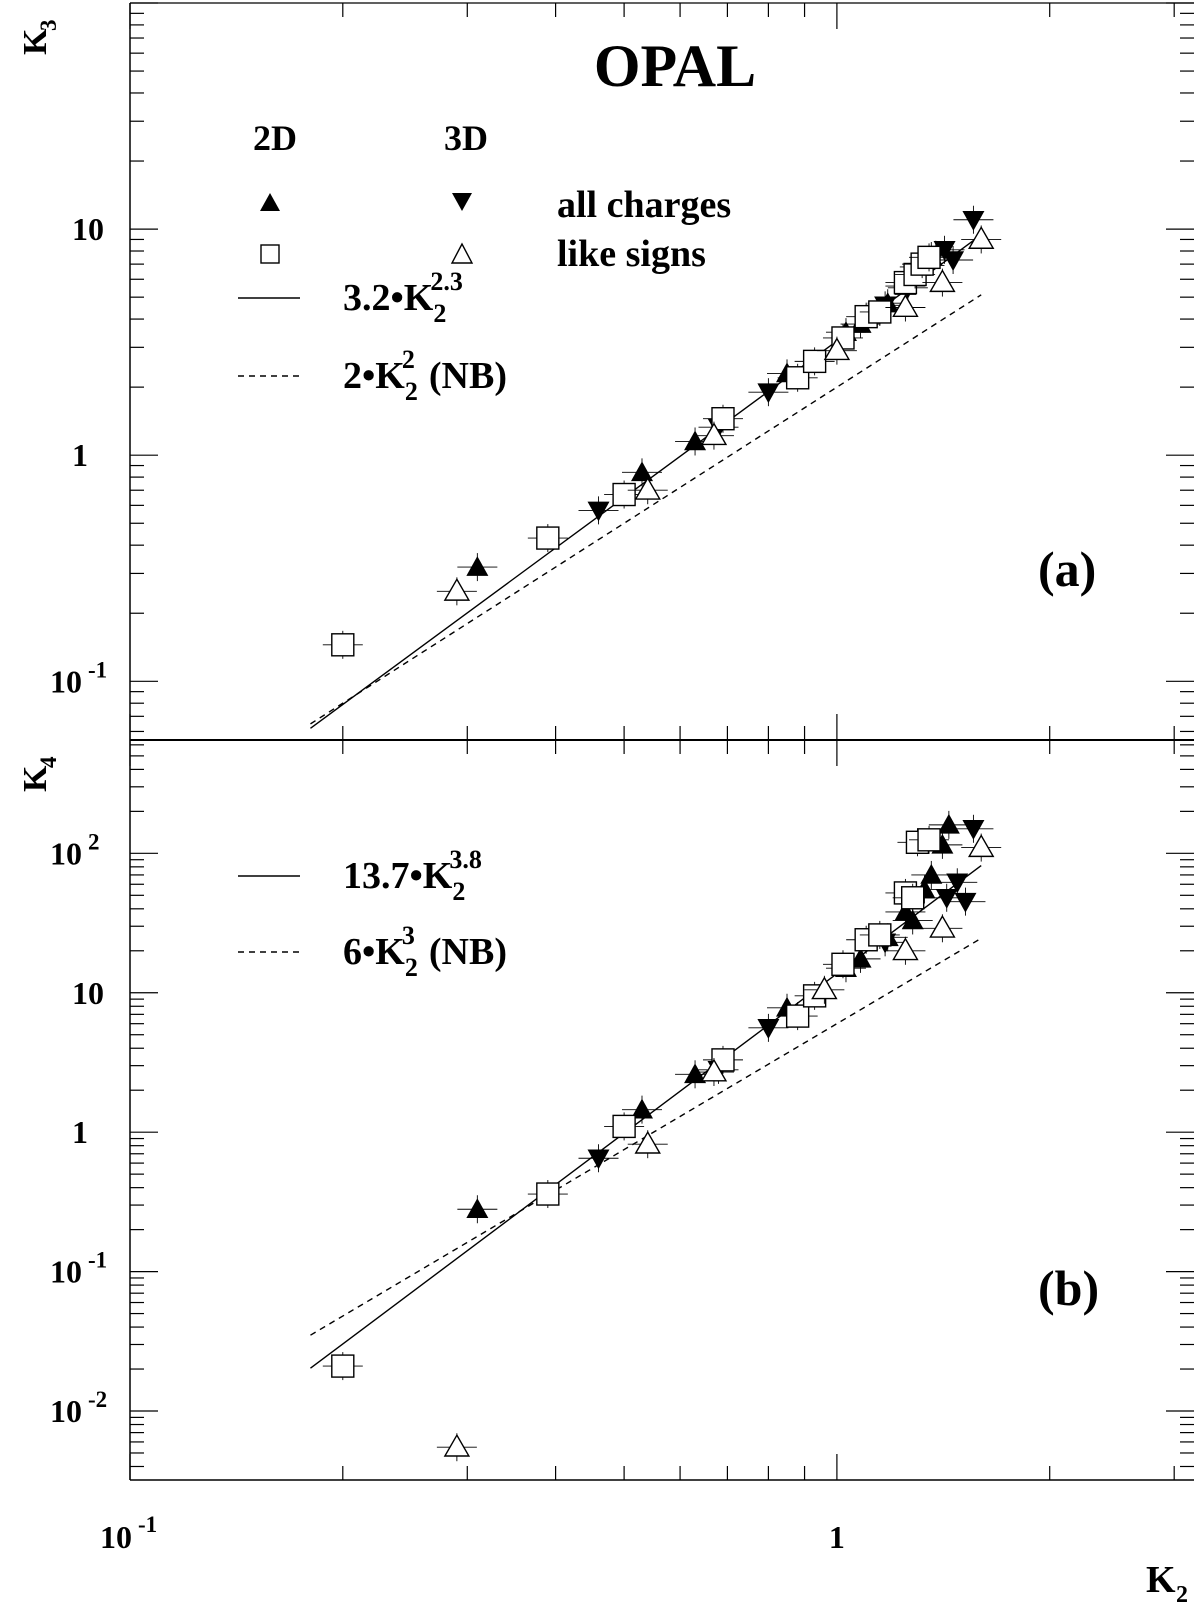 The image size is (1194, 1603). I want to click on legend-marker-3d-all, so click(462, 202).